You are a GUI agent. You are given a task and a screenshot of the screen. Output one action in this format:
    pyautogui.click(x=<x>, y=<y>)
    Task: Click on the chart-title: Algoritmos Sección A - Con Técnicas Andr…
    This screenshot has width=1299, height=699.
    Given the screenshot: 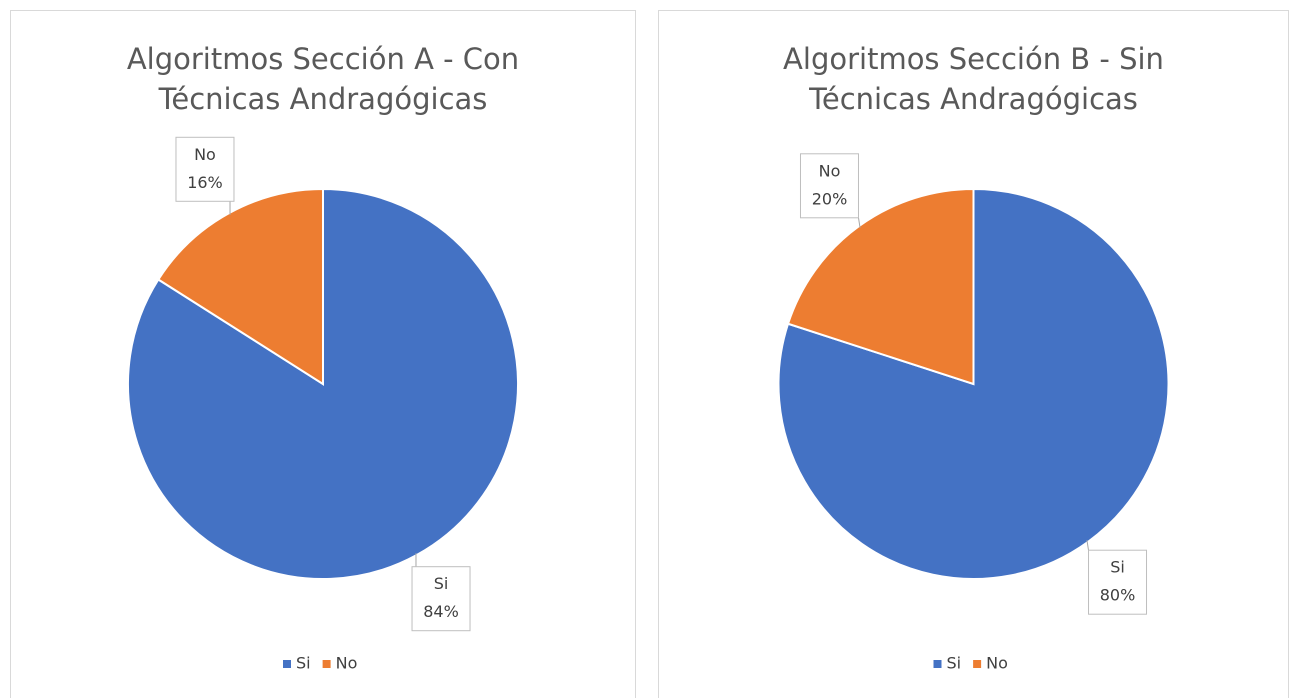 What is the action you would take?
    pyautogui.click(x=323, y=79)
    